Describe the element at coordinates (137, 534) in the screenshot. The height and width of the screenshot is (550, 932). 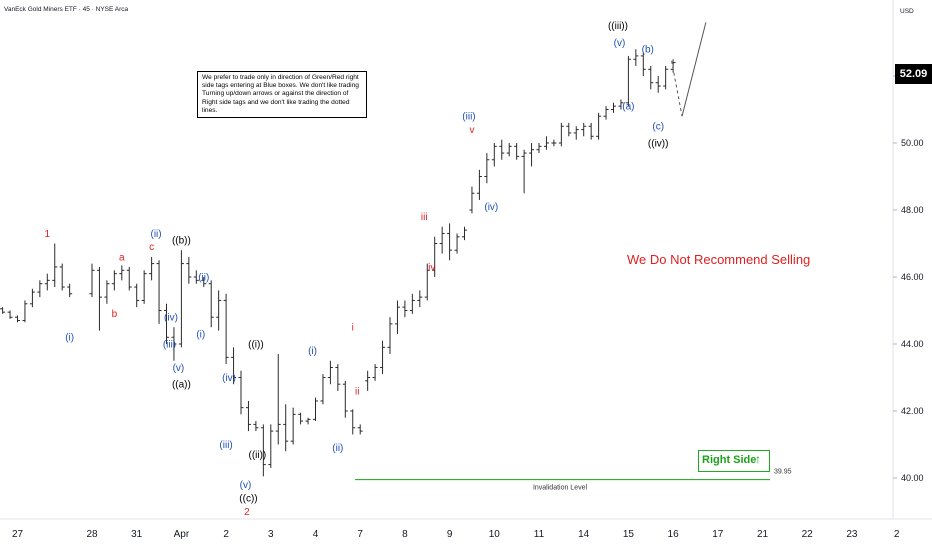
I see `x-tick-label: 31` at that location.